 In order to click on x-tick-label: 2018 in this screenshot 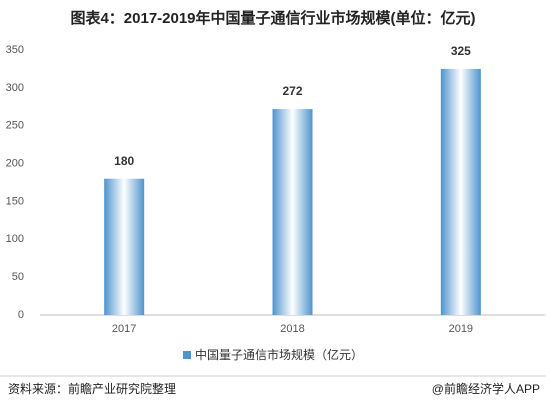, I will do `click(292, 329)`.